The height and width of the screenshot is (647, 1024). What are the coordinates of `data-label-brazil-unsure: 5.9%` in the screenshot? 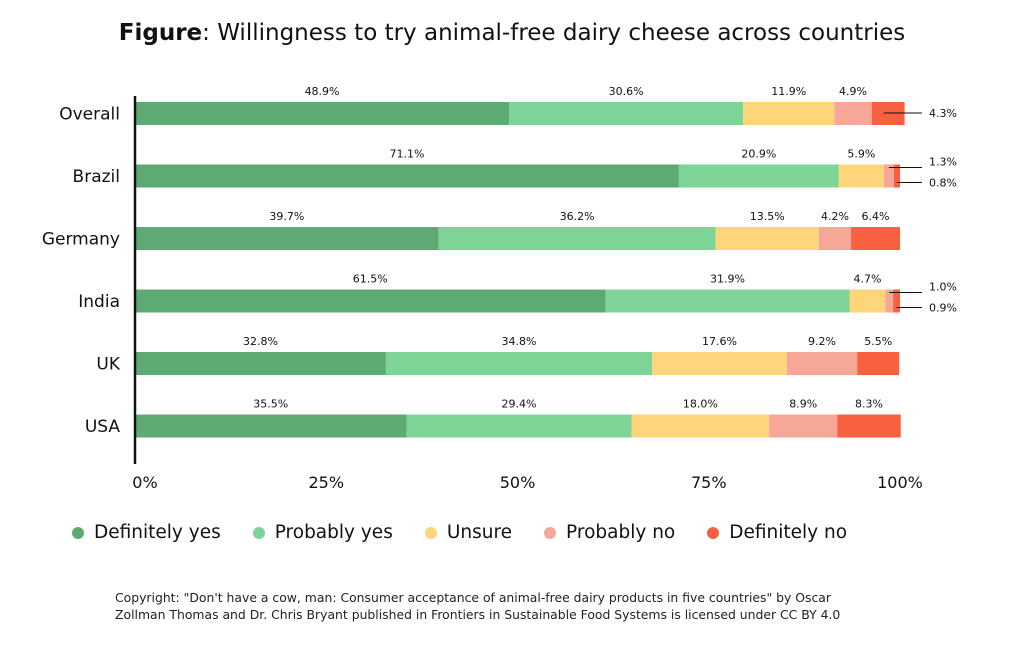 It's located at (861, 154).